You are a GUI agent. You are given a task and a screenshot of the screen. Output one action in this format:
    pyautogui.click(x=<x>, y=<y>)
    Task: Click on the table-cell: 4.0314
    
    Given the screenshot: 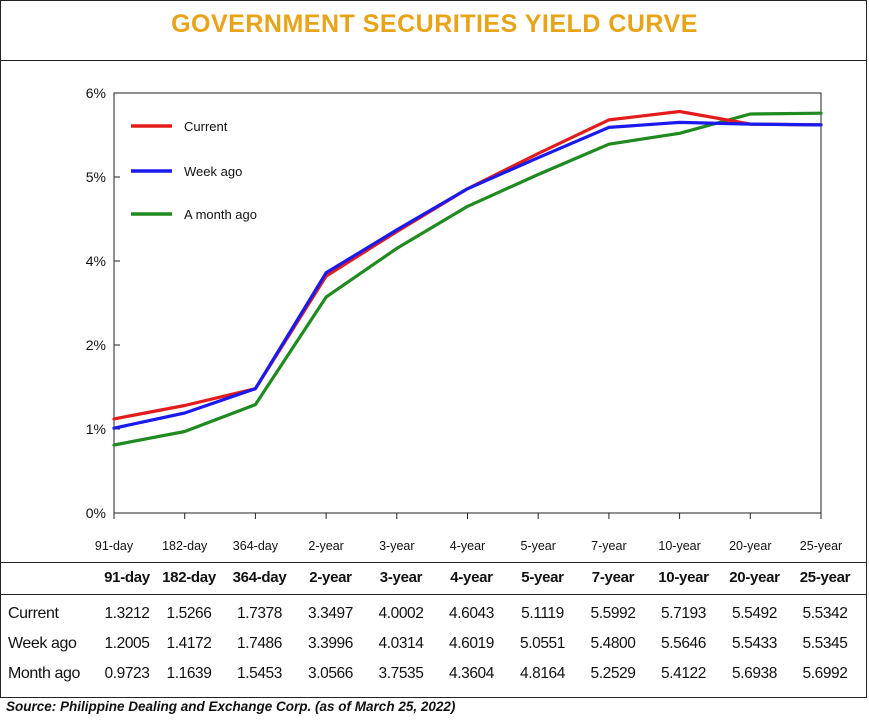 What is the action you would take?
    pyautogui.click(x=401, y=643)
    